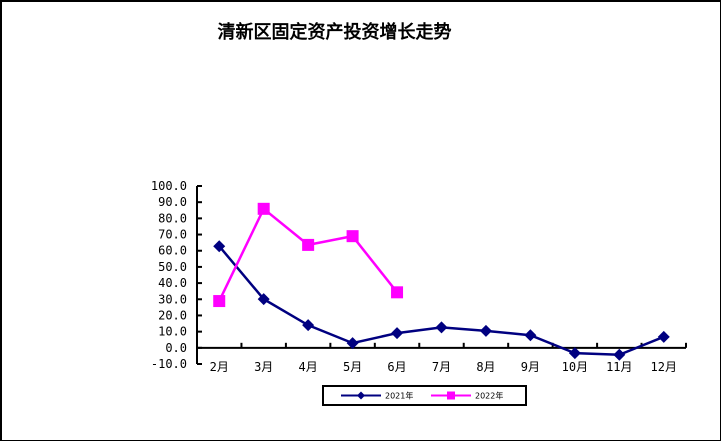  I want to click on legend: 2021年 2022年, so click(424, 395).